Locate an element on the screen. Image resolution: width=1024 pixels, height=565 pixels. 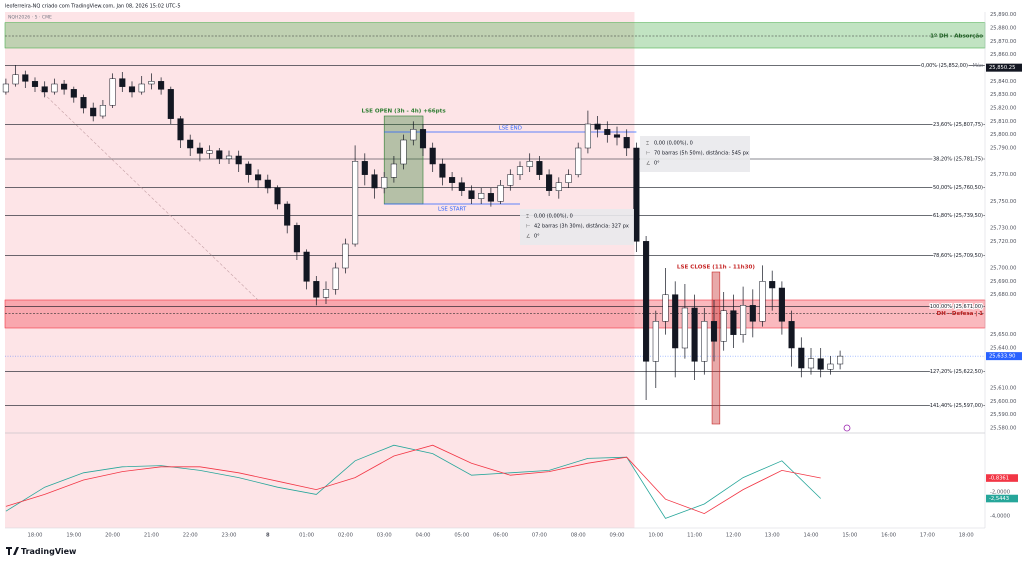
zone-label: 1º DH - Absorção is located at coordinates (956, 36).